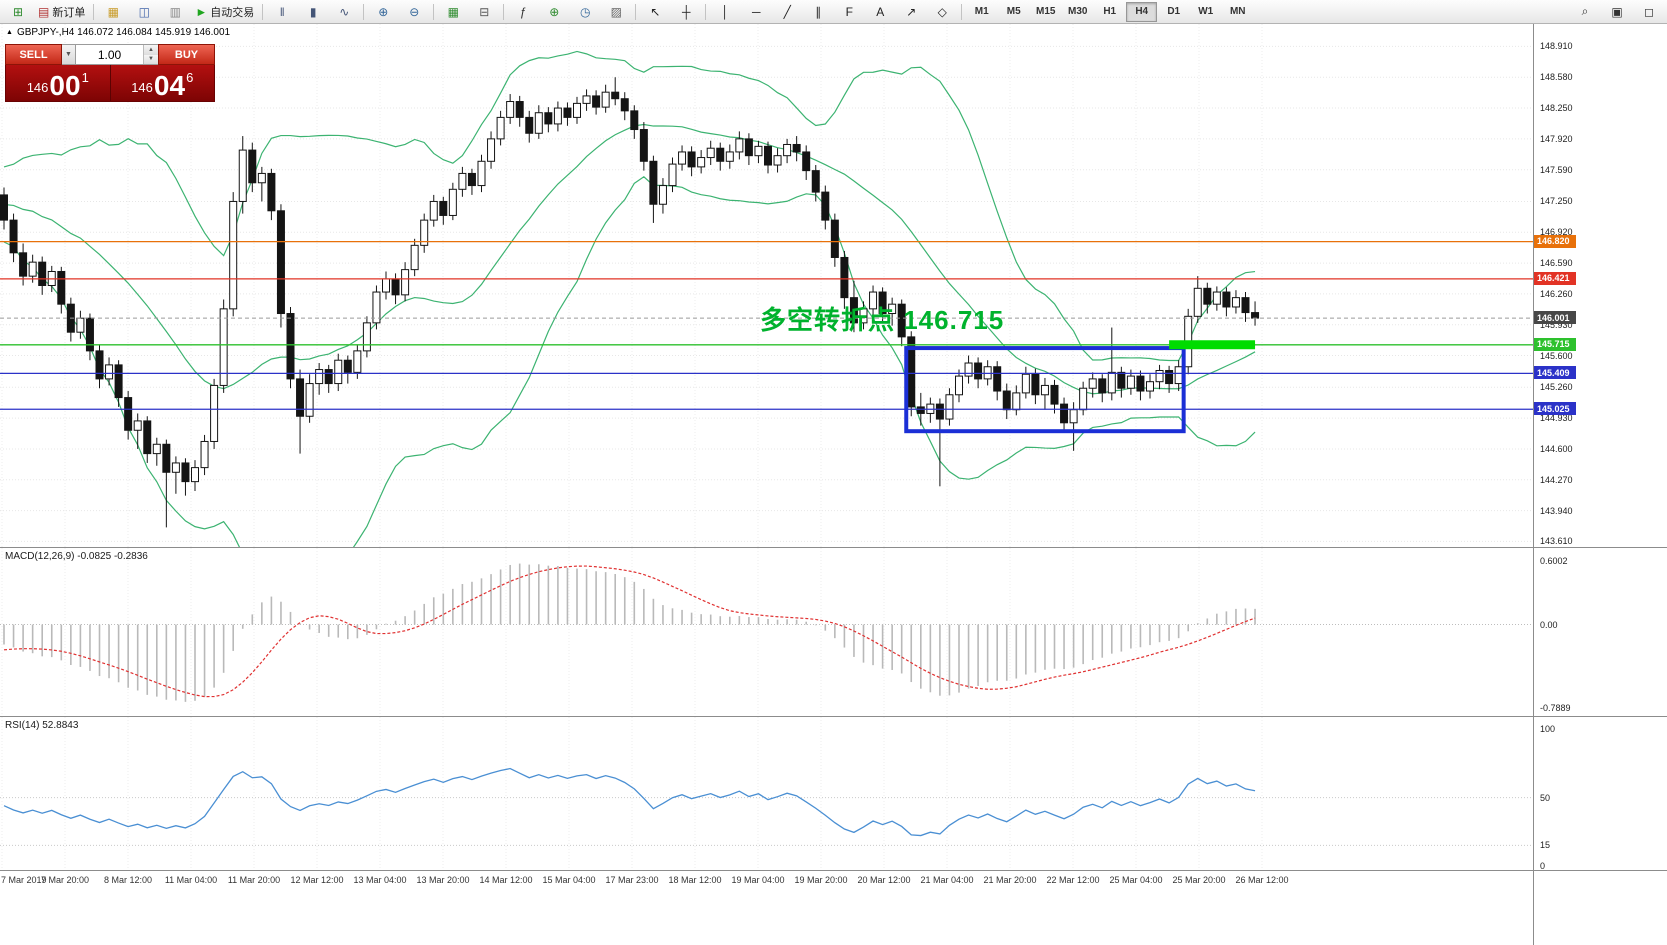  Describe the element at coordinates (414, 12) in the screenshot. I see `zoom-out-button: ⊖` at that location.